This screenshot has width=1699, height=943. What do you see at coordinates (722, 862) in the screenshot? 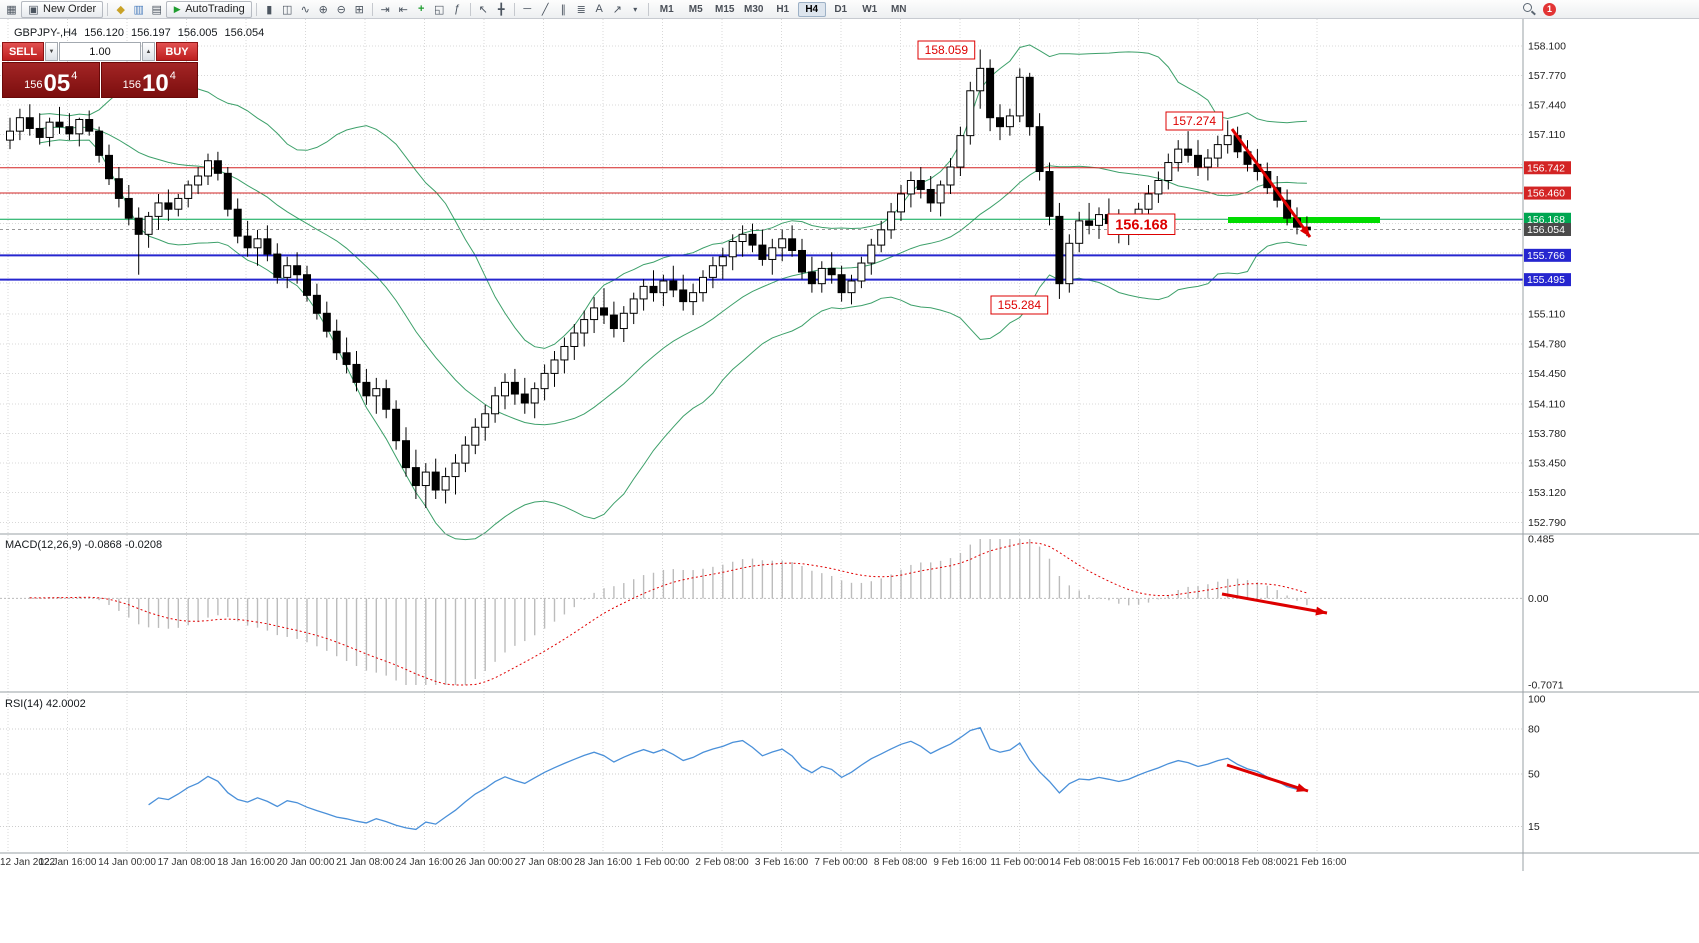
I see `svg-text: 2 Feb 08:00` at bounding box center [722, 862].